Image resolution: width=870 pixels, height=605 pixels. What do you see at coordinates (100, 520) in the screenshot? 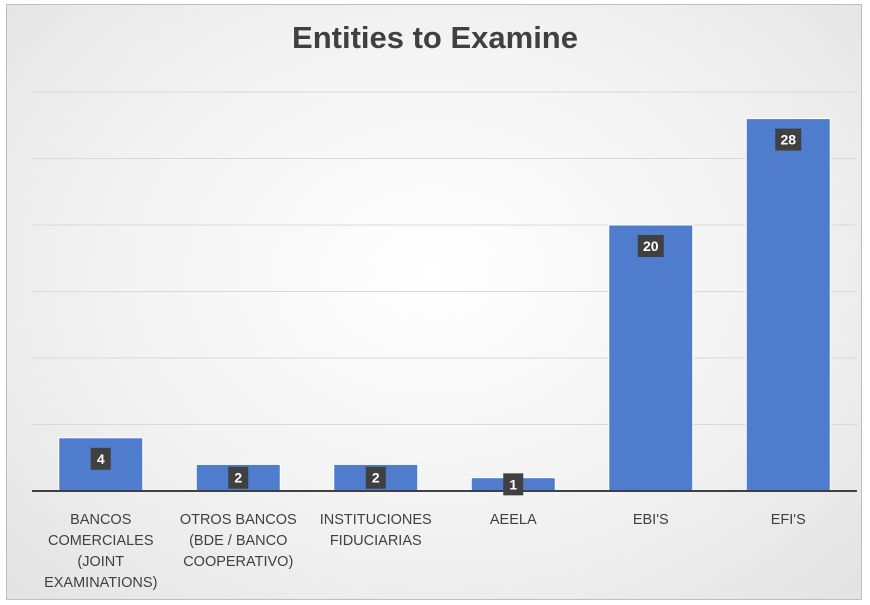
I see `x-tick-label-line: BANCOS` at bounding box center [100, 520].